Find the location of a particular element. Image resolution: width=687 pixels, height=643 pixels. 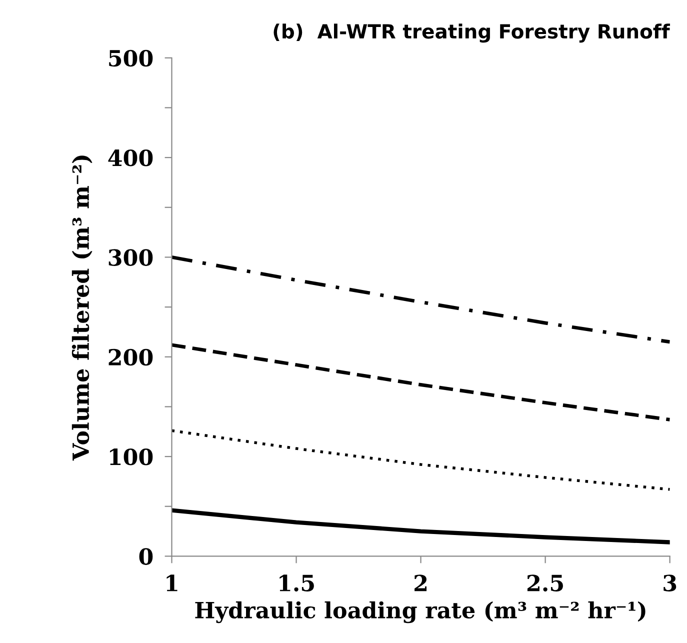

x-tick-label: 2 is located at coordinates (420, 583).